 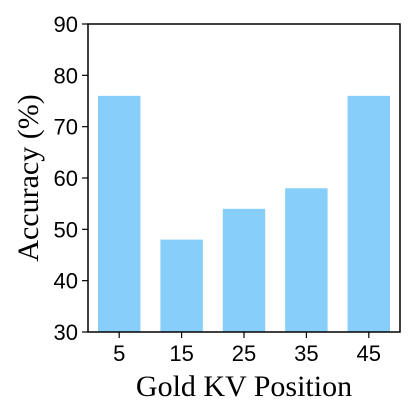 What do you see at coordinates (66, 281) in the screenshot?
I see `y-tick-label: 40` at bounding box center [66, 281].